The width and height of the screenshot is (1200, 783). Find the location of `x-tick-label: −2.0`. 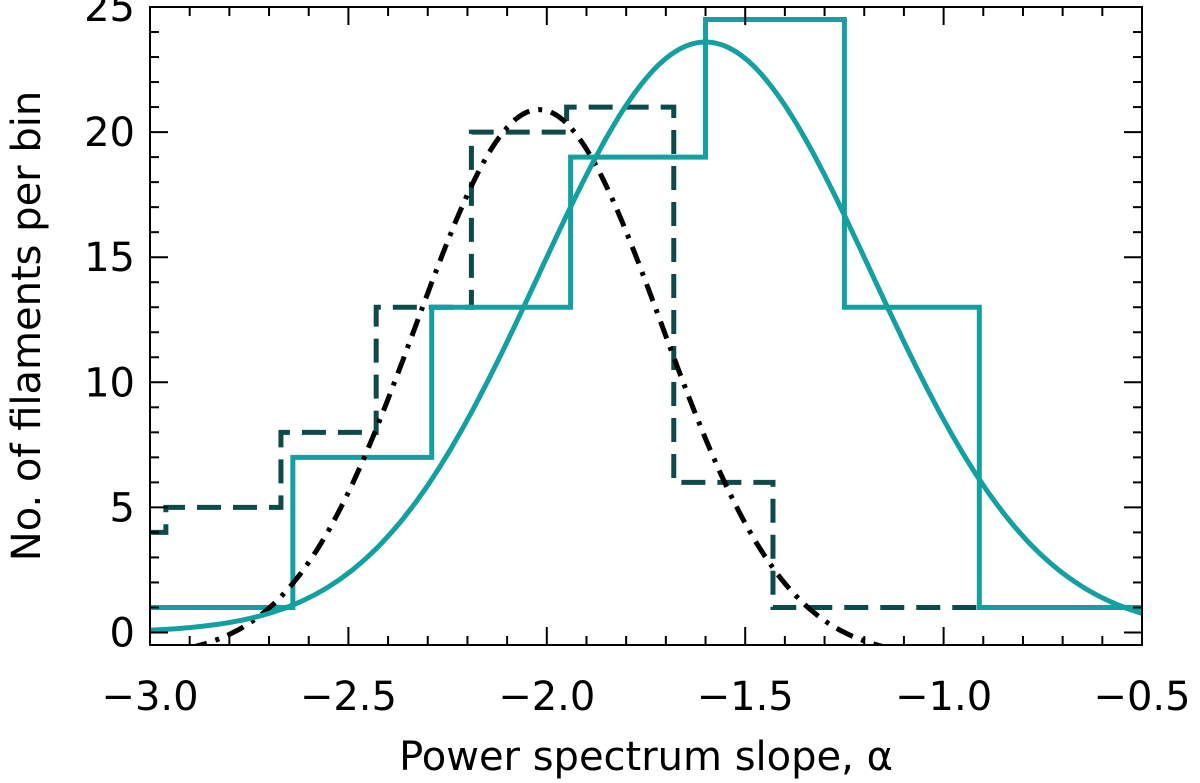

x-tick-label: −2.0 is located at coordinates (546, 697).